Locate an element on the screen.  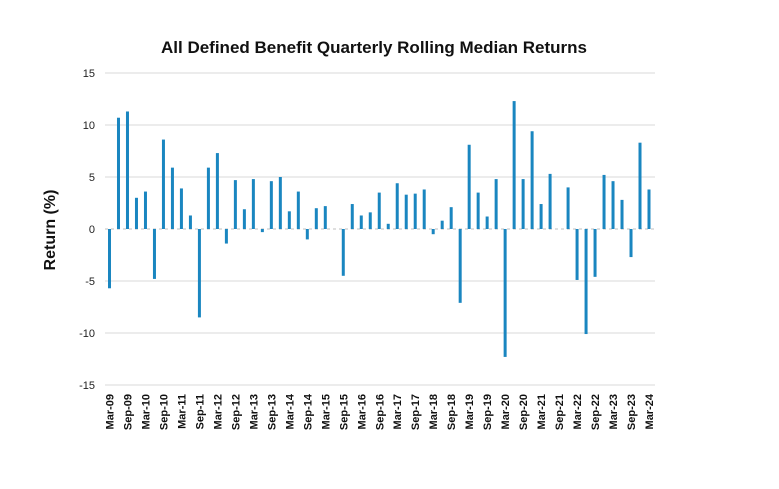
x-tick-label: Sep-12 is located at coordinates (236, 412).